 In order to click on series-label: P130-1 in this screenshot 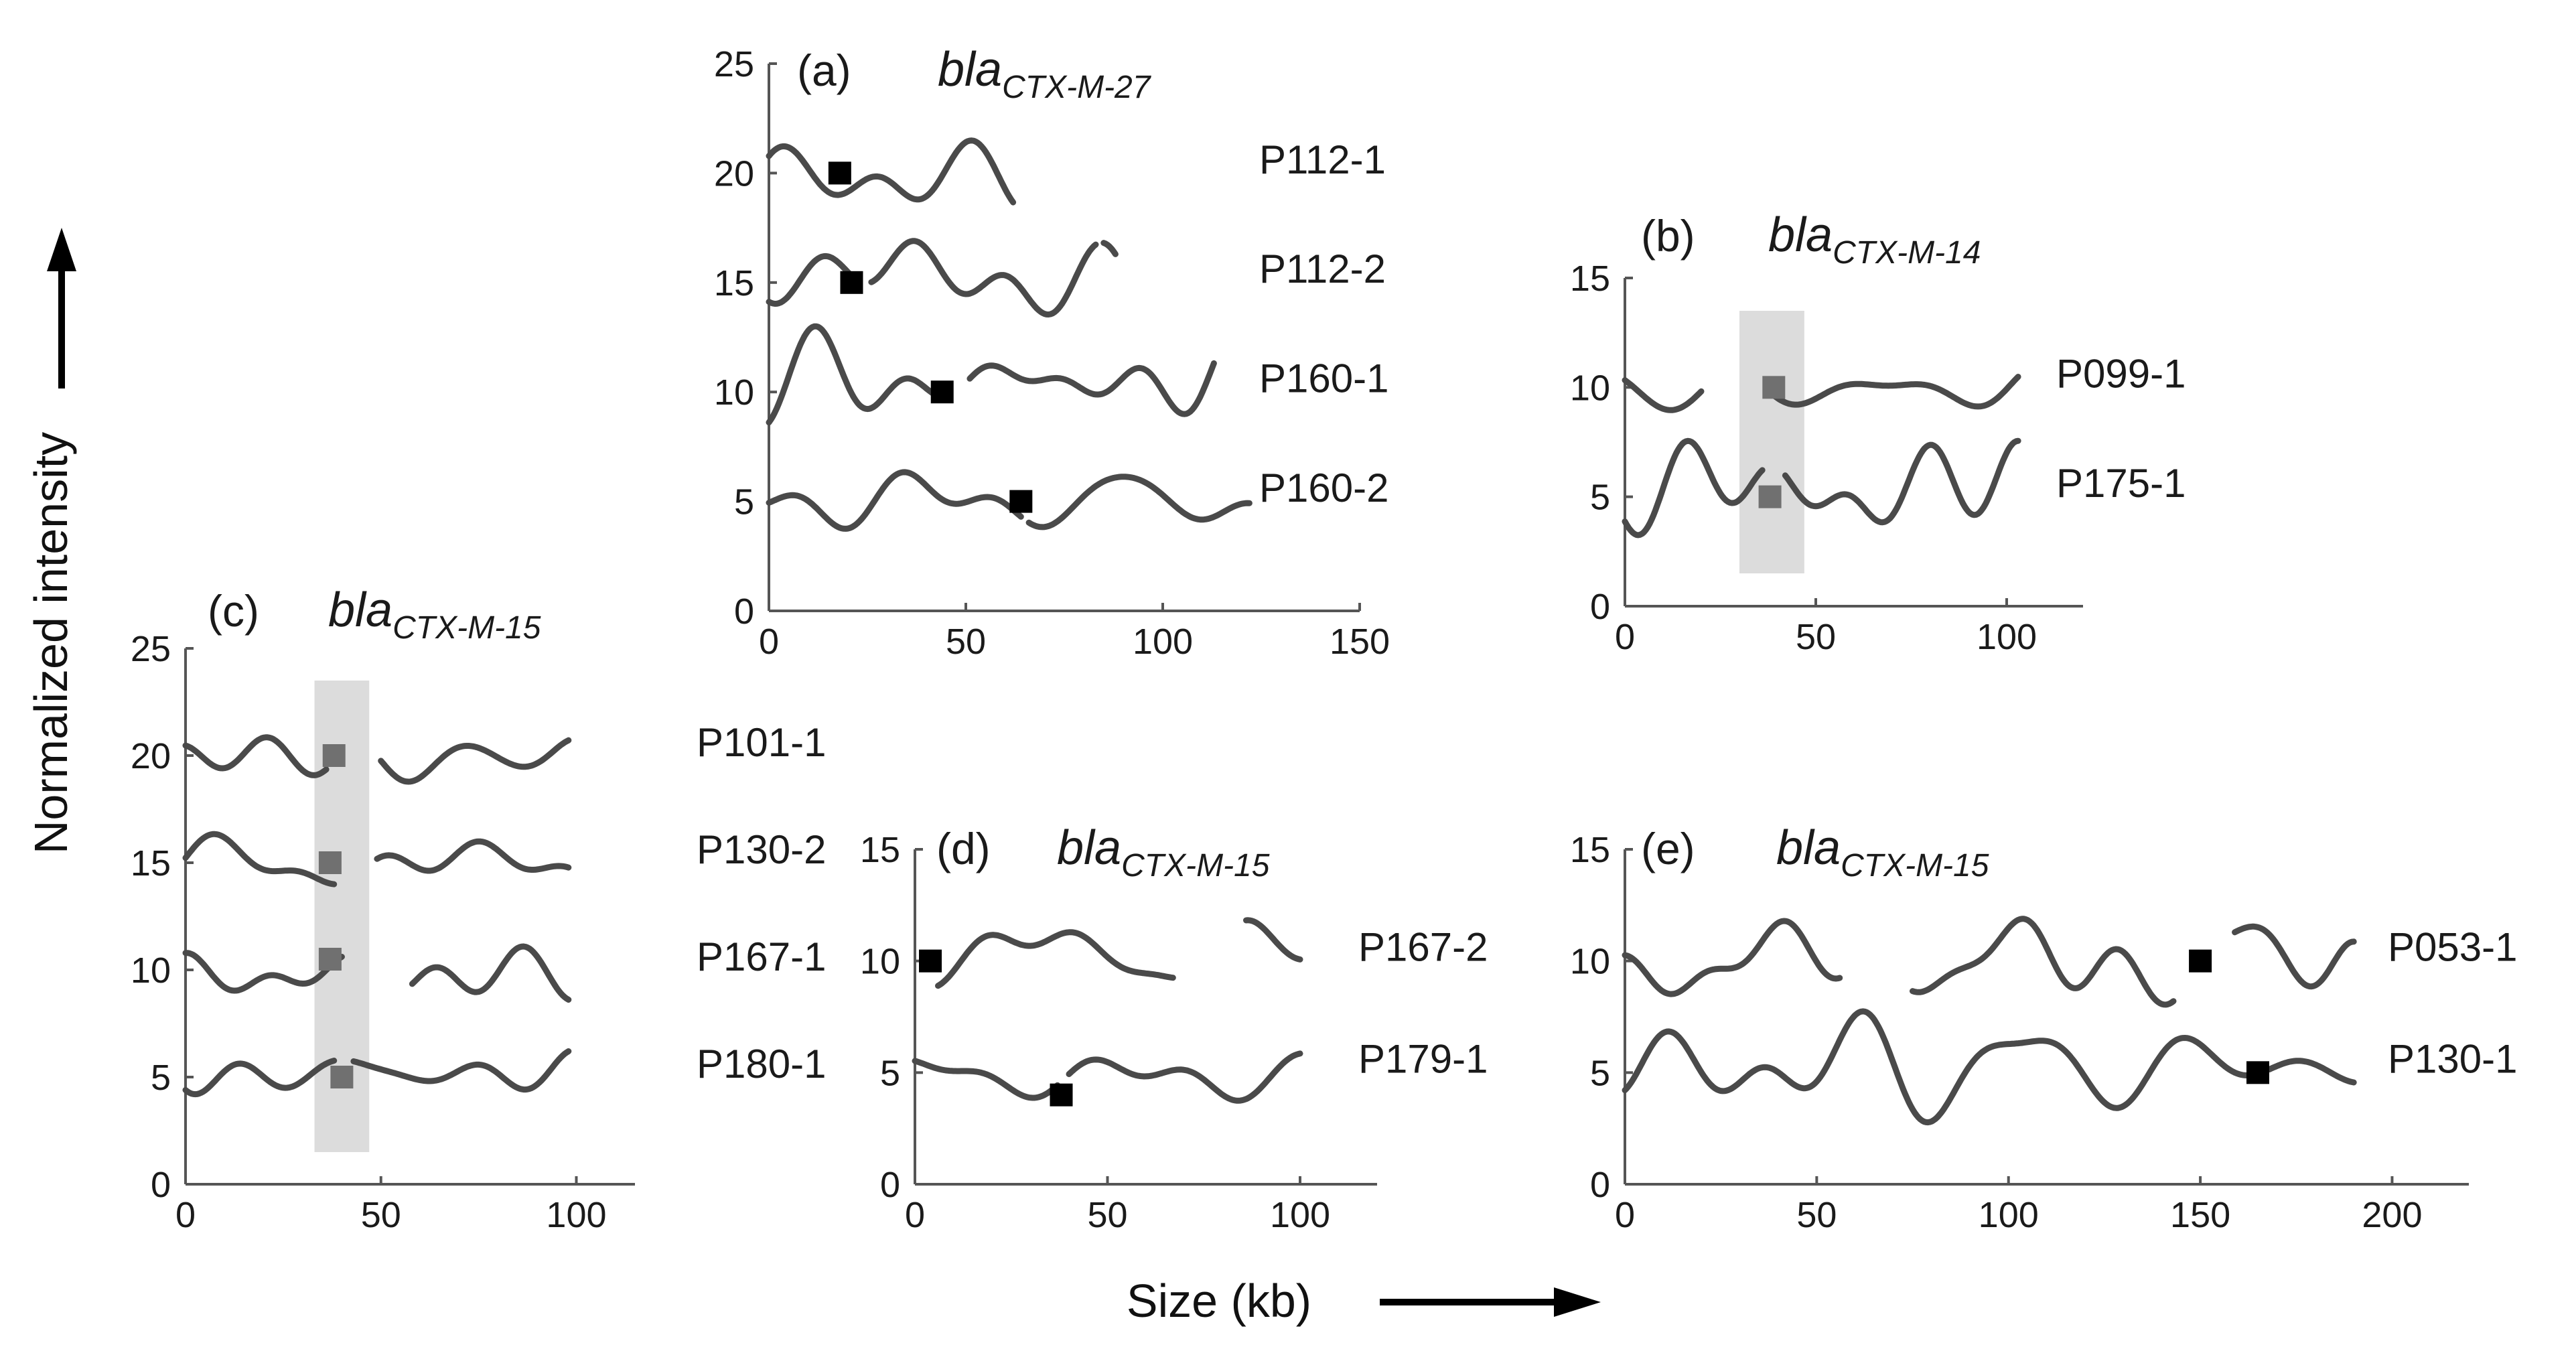, I will do `click(2452, 1058)`.